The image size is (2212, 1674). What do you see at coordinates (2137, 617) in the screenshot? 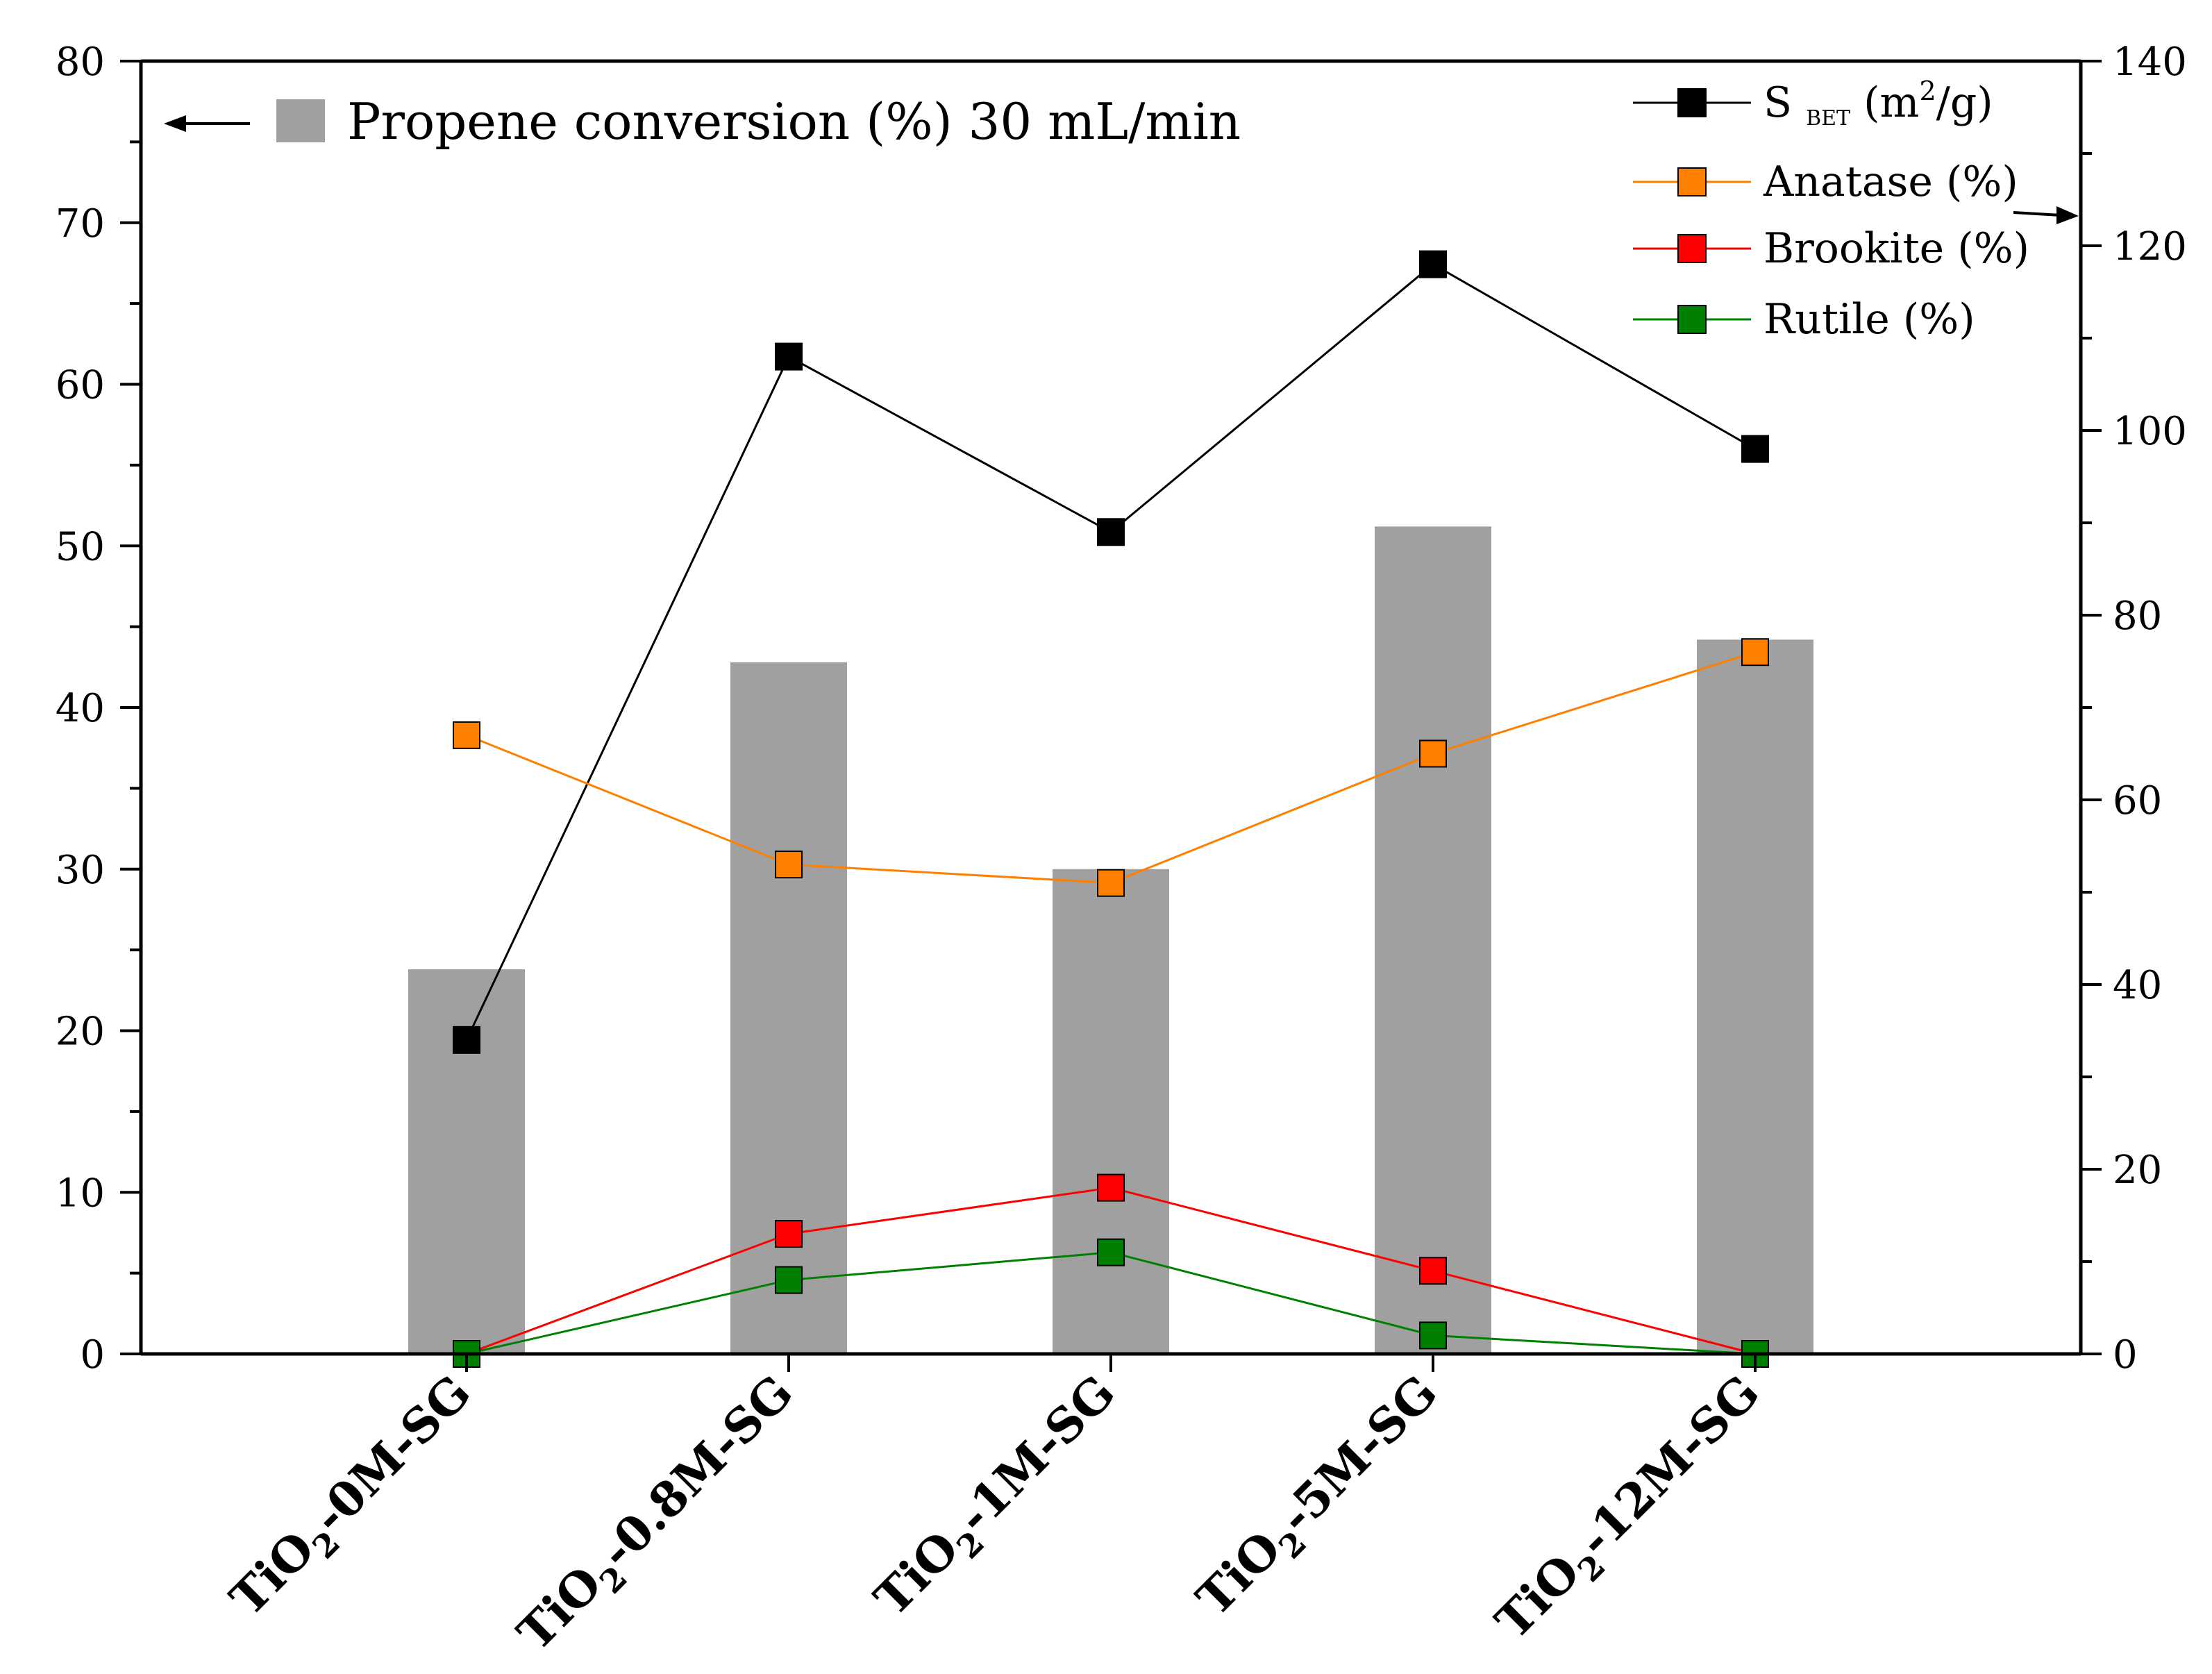
I see `right-tick-label: 80` at bounding box center [2137, 617].